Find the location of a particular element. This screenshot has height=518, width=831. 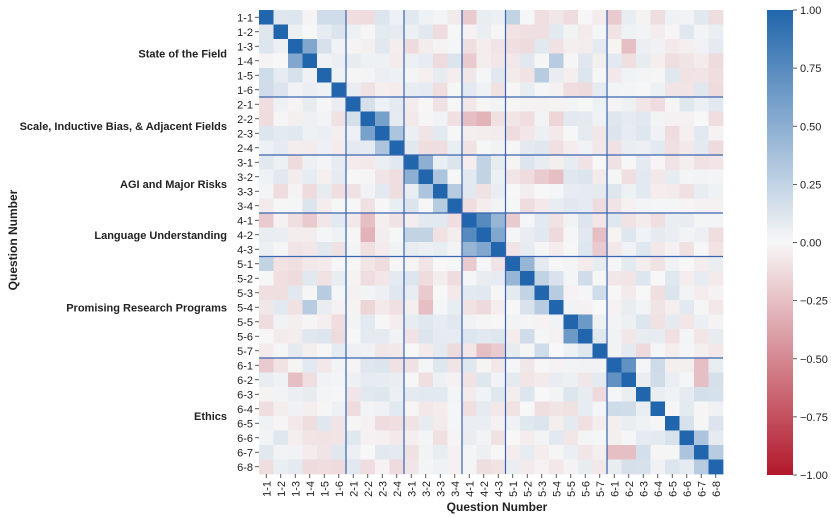

colorbar-tick-label: −0.75 is located at coordinates (814, 418).